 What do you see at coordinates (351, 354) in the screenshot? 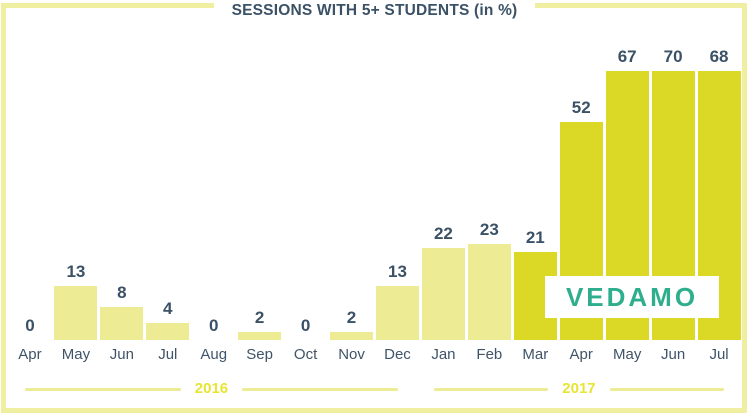
I see `x-axis-label: Nov` at bounding box center [351, 354].